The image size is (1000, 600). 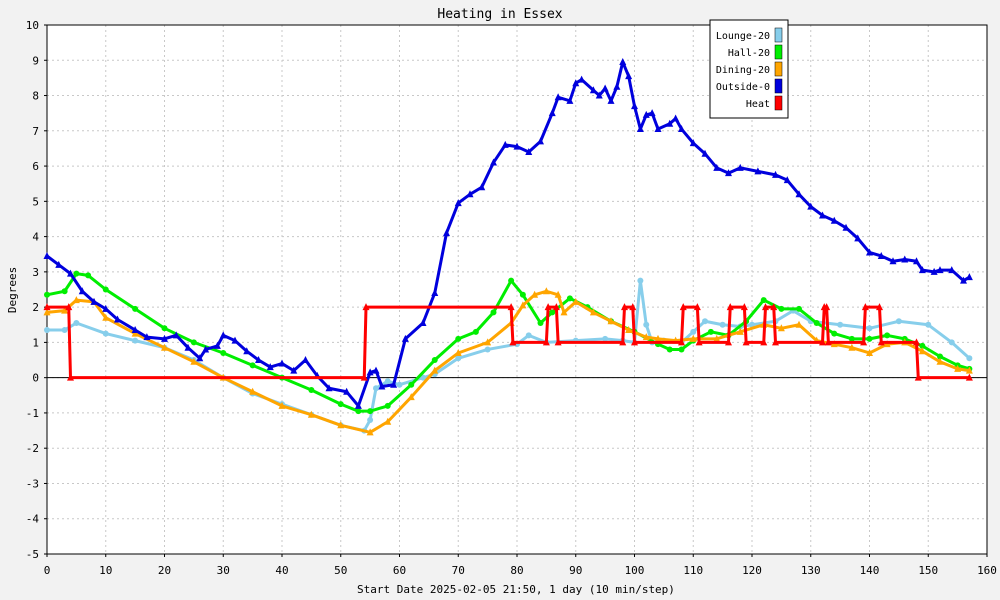 I want to click on y-tick-label: 10, so click(x=32, y=25).